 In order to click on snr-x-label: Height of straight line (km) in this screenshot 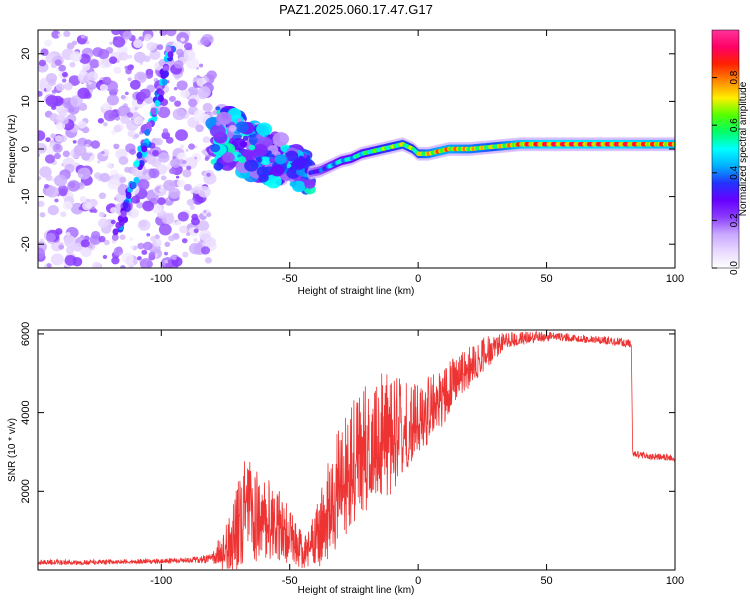, I will do `click(356, 590)`.